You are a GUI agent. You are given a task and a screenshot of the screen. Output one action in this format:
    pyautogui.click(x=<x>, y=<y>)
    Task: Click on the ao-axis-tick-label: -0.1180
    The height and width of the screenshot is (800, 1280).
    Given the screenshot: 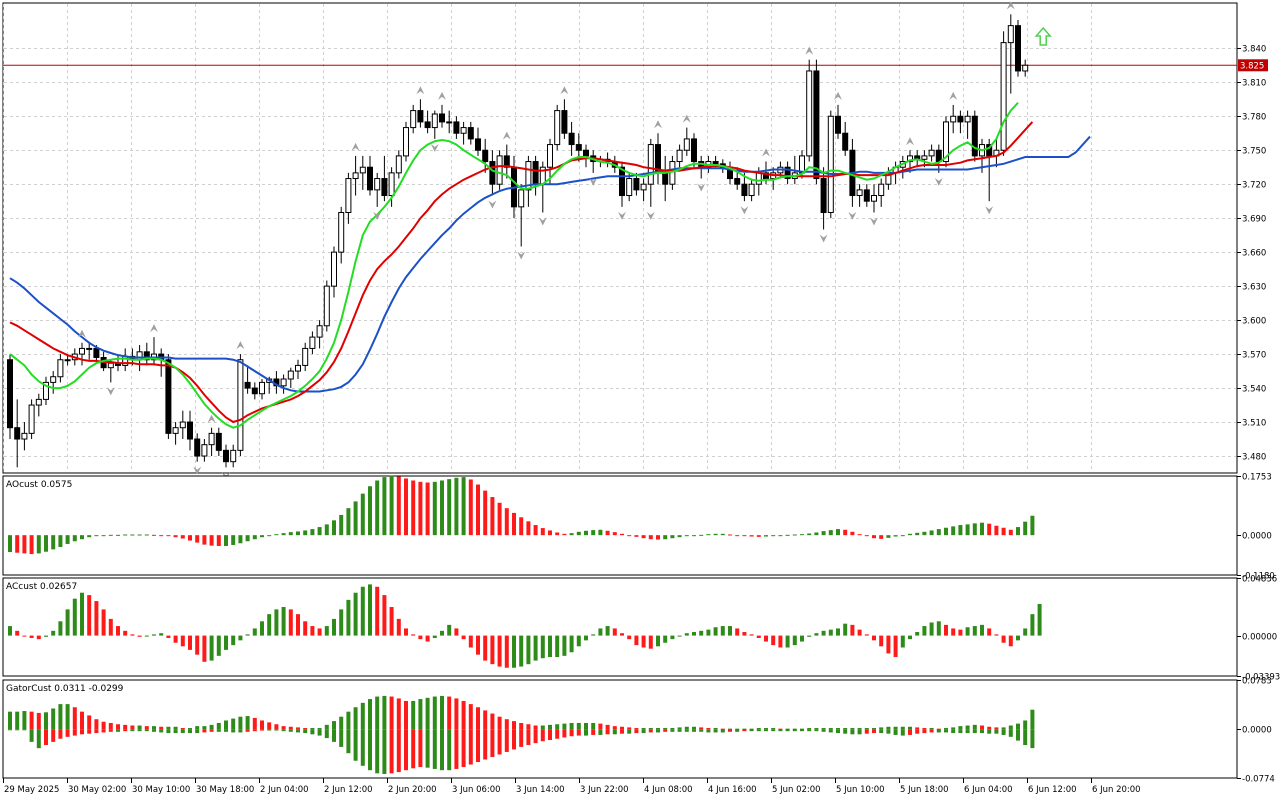 What is the action you would take?
    pyautogui.click(x=1258, y=577)
    